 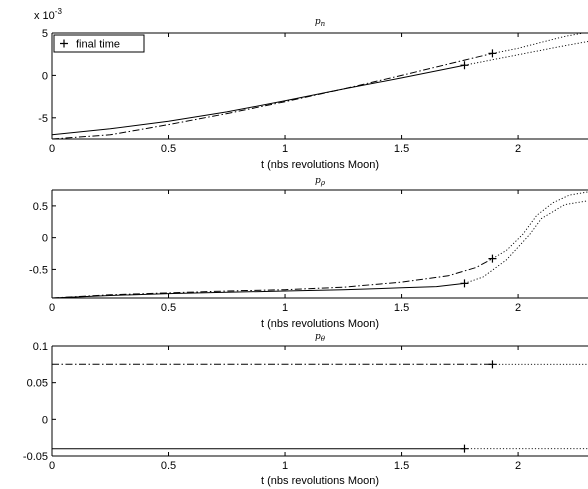 What do you see at coordinates (45, 34) in the screenshot?
I see `y-tick-label: 5` at bounding box center [45, 34].